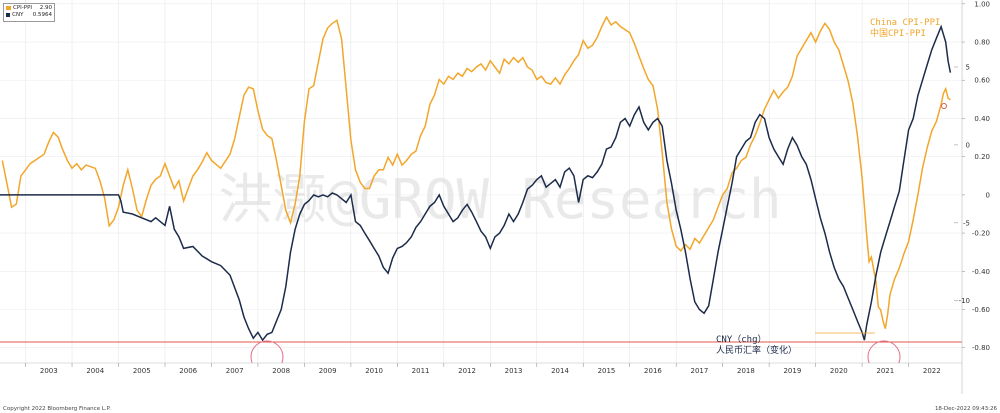  I want to click on x-tick-label: 2015, so click(607, 371).